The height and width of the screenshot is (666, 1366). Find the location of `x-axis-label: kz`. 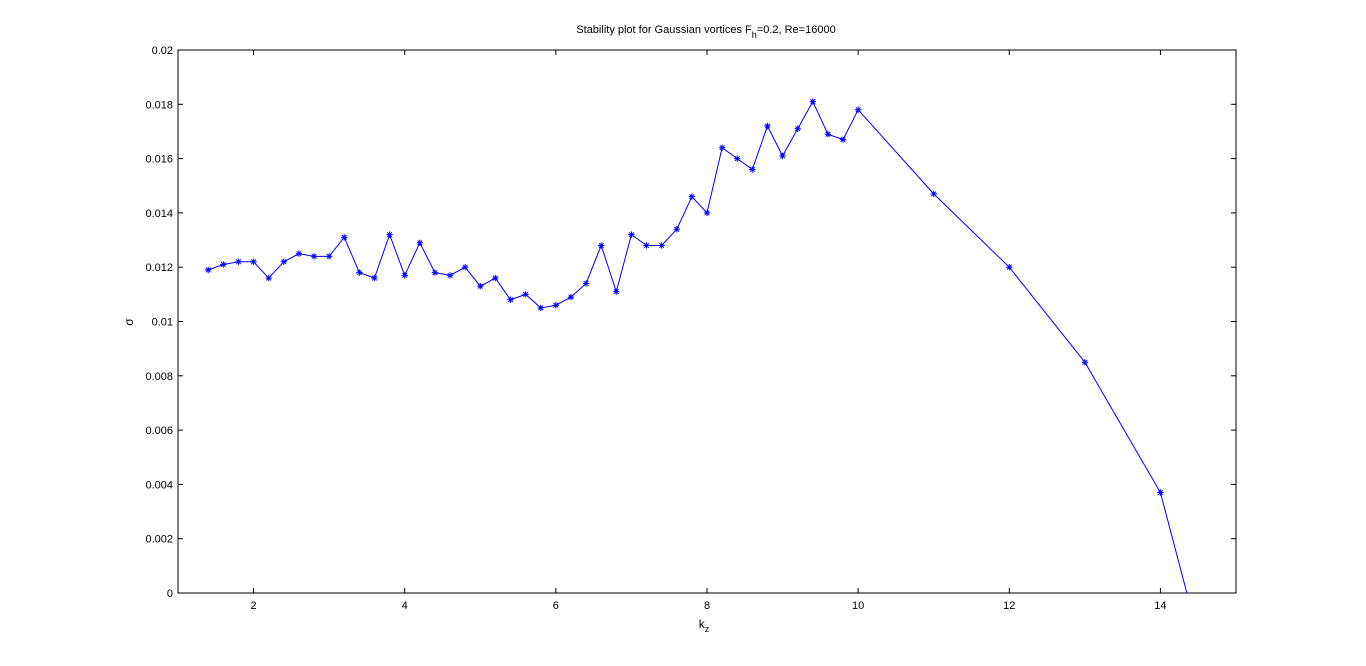

x-axis-label: kz is located at coordinates (704, 625).